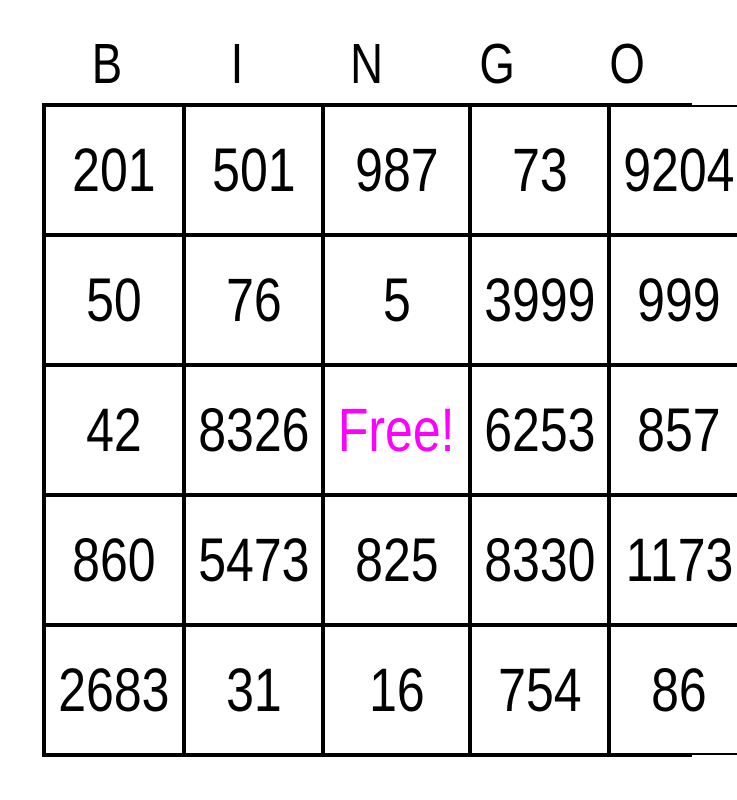 The width and height of the screenshot is (737, 800). I want to click on bingo-cell-r3c4: 6253, so click(539, 430).